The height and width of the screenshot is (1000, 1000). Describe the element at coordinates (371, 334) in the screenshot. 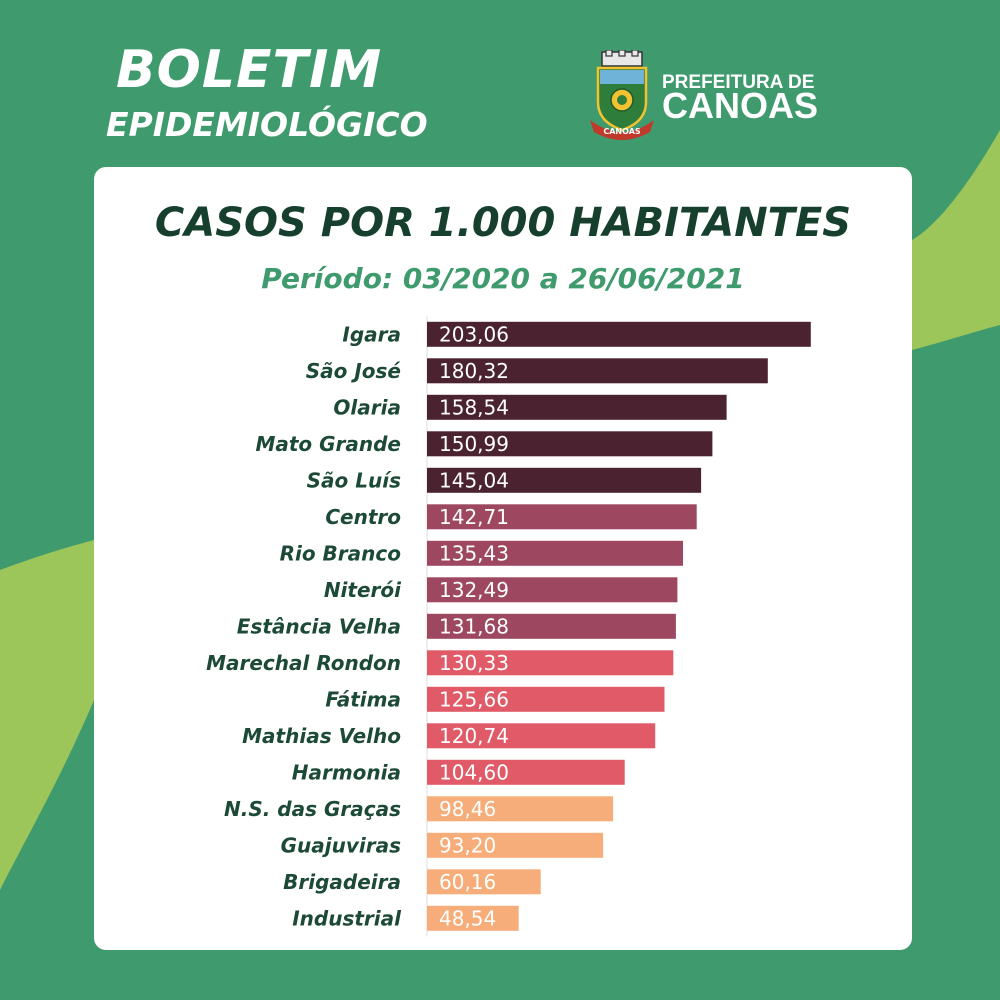

I see `category-label: Igara` at that location.